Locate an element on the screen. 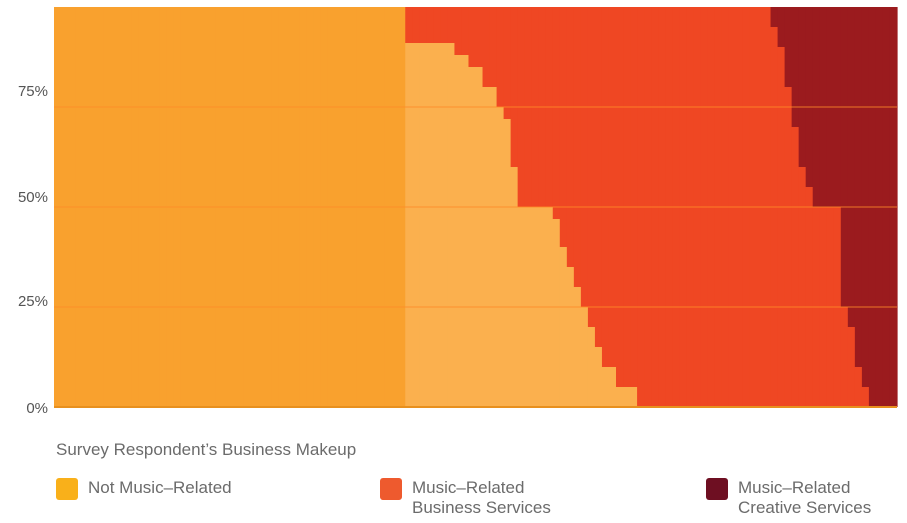  legend-label-creative-services: Music–Related Creative Services is located at coordinates (822, 498).